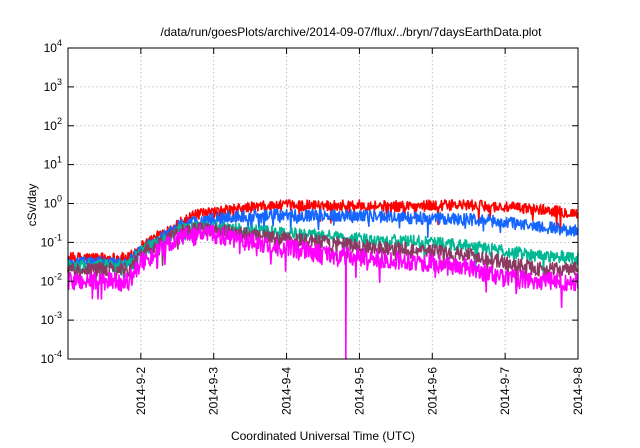 The width and height of the screenshot is (640, 448). I want to click on y-tick-label: 10⁻¹, so click(51, 240).